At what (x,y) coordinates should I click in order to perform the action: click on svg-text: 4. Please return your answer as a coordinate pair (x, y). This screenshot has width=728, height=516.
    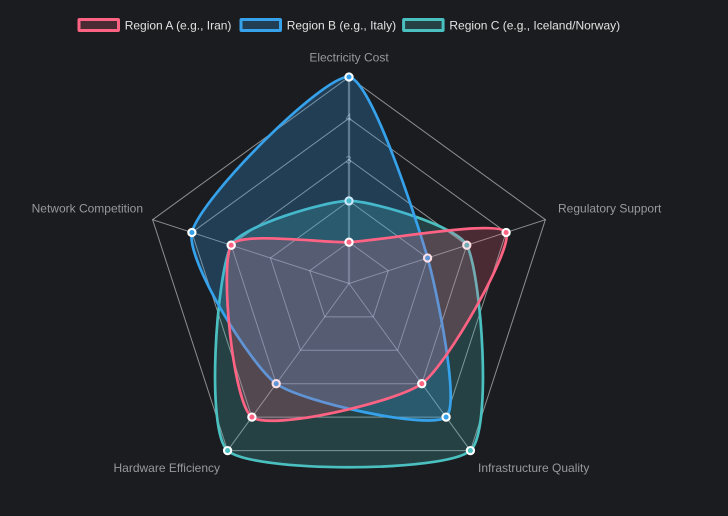
    Looking at the image, I should click on (348, 118).